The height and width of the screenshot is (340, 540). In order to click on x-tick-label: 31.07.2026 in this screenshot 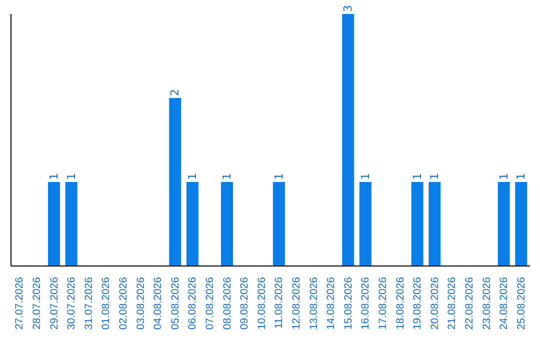, I will do `click(88, 303)`.